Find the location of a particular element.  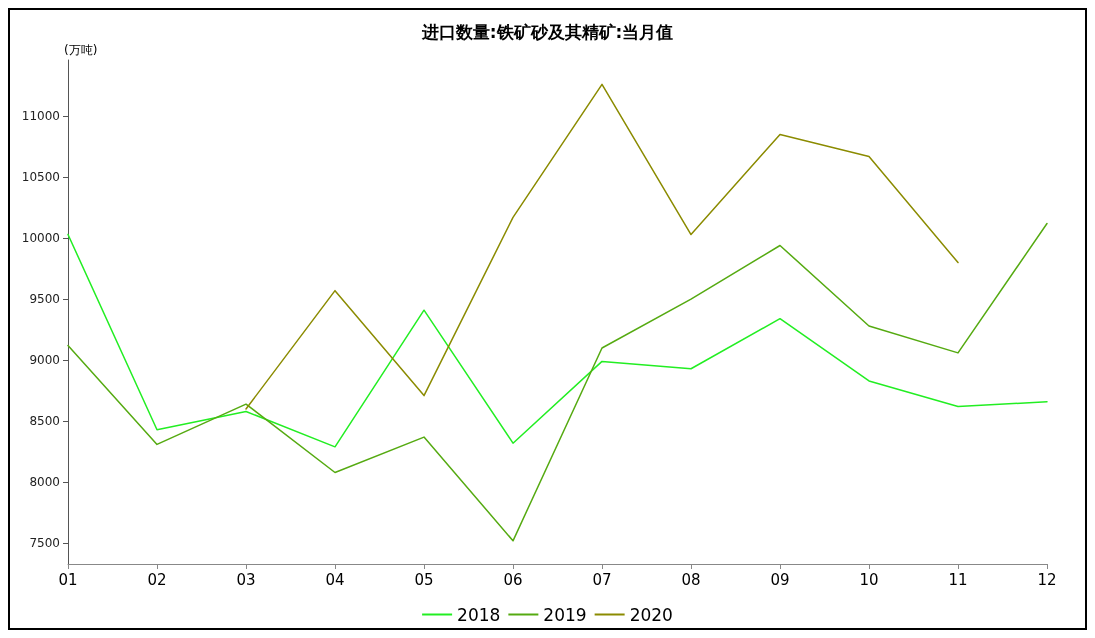

y-tick-label: 9000 is located at coordinates (44, 360).